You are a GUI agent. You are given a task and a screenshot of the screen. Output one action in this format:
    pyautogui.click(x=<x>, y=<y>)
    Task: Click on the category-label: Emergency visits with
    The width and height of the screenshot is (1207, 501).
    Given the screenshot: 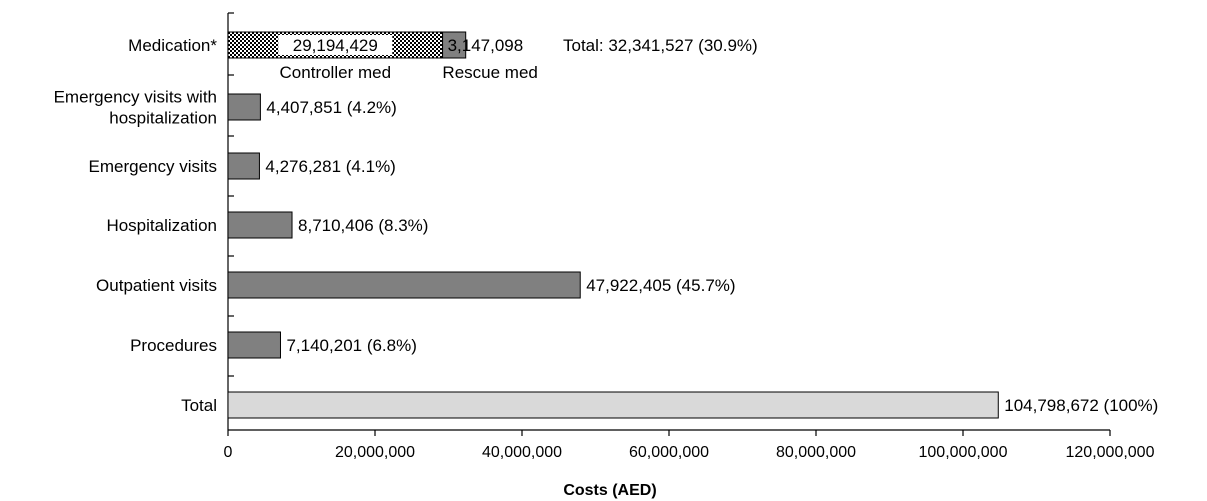 What is the action you would take?
    pyautogui.click(x=135, y=97)
    